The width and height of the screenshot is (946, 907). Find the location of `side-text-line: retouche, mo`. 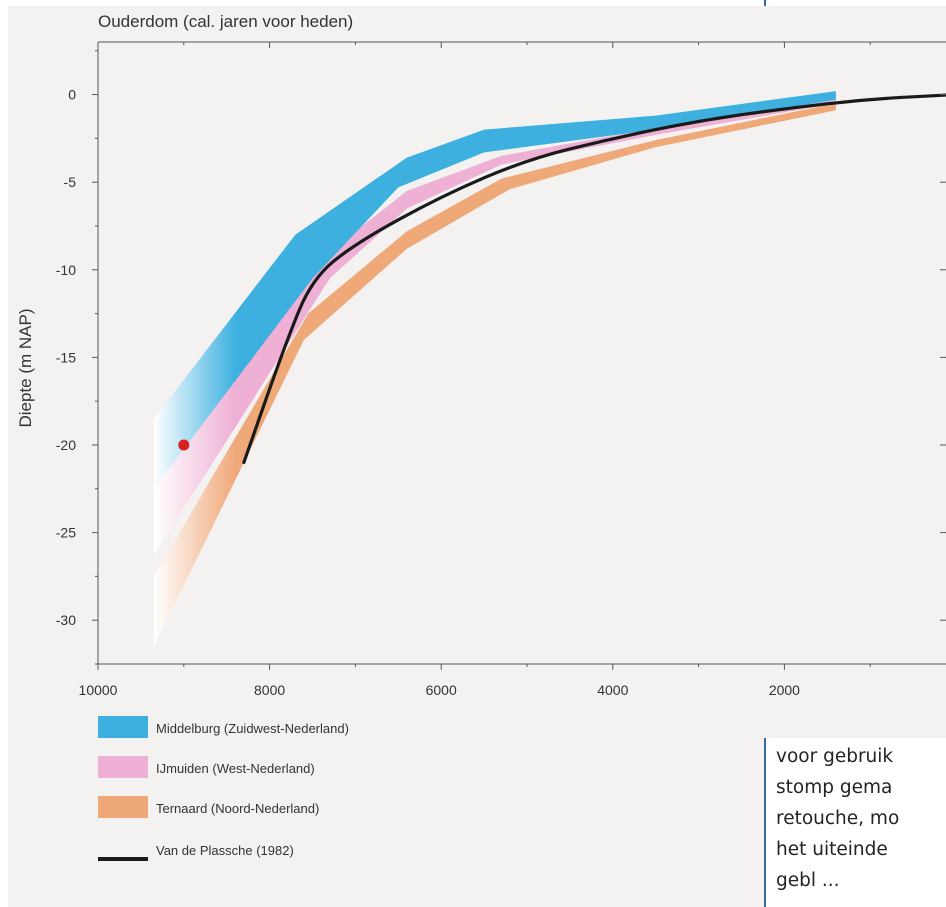

side-text-line: retouche, mo is located at coordinates (838, 818).